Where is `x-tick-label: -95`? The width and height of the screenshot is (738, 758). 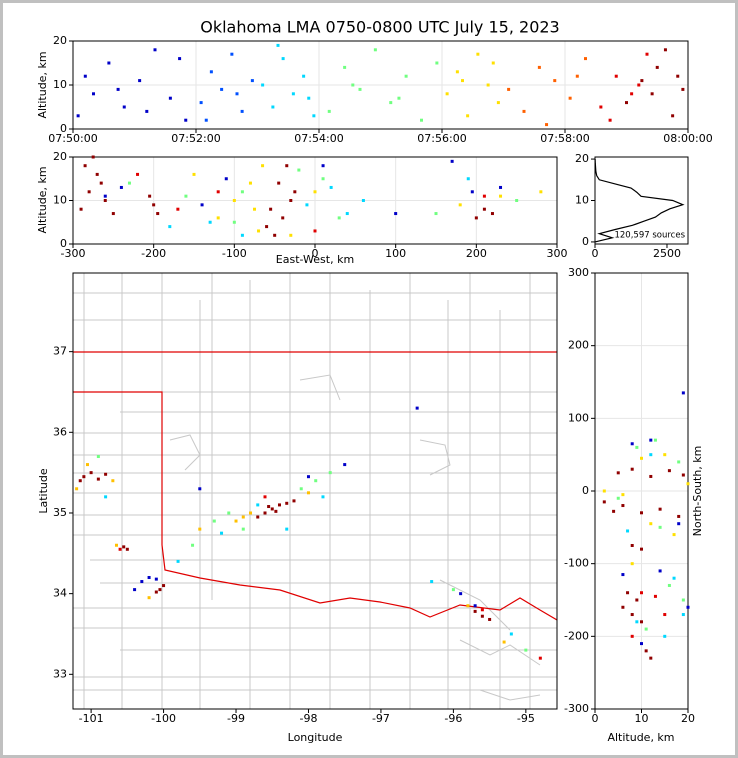
x-tick-label: -95 is located at coordinates (526, 718).